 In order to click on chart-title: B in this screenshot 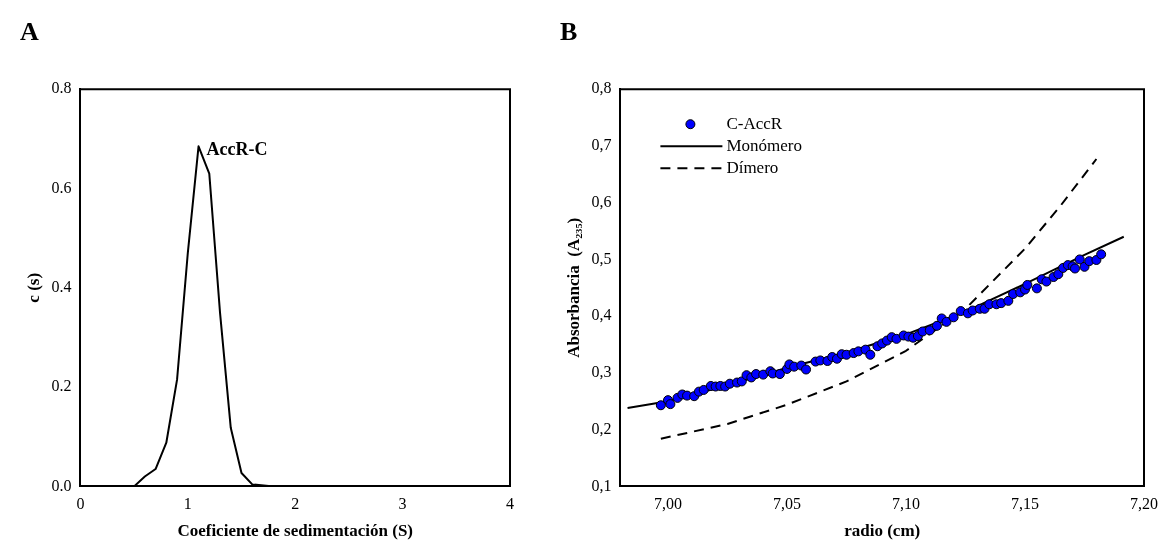, I will do `click(569, 32)`.